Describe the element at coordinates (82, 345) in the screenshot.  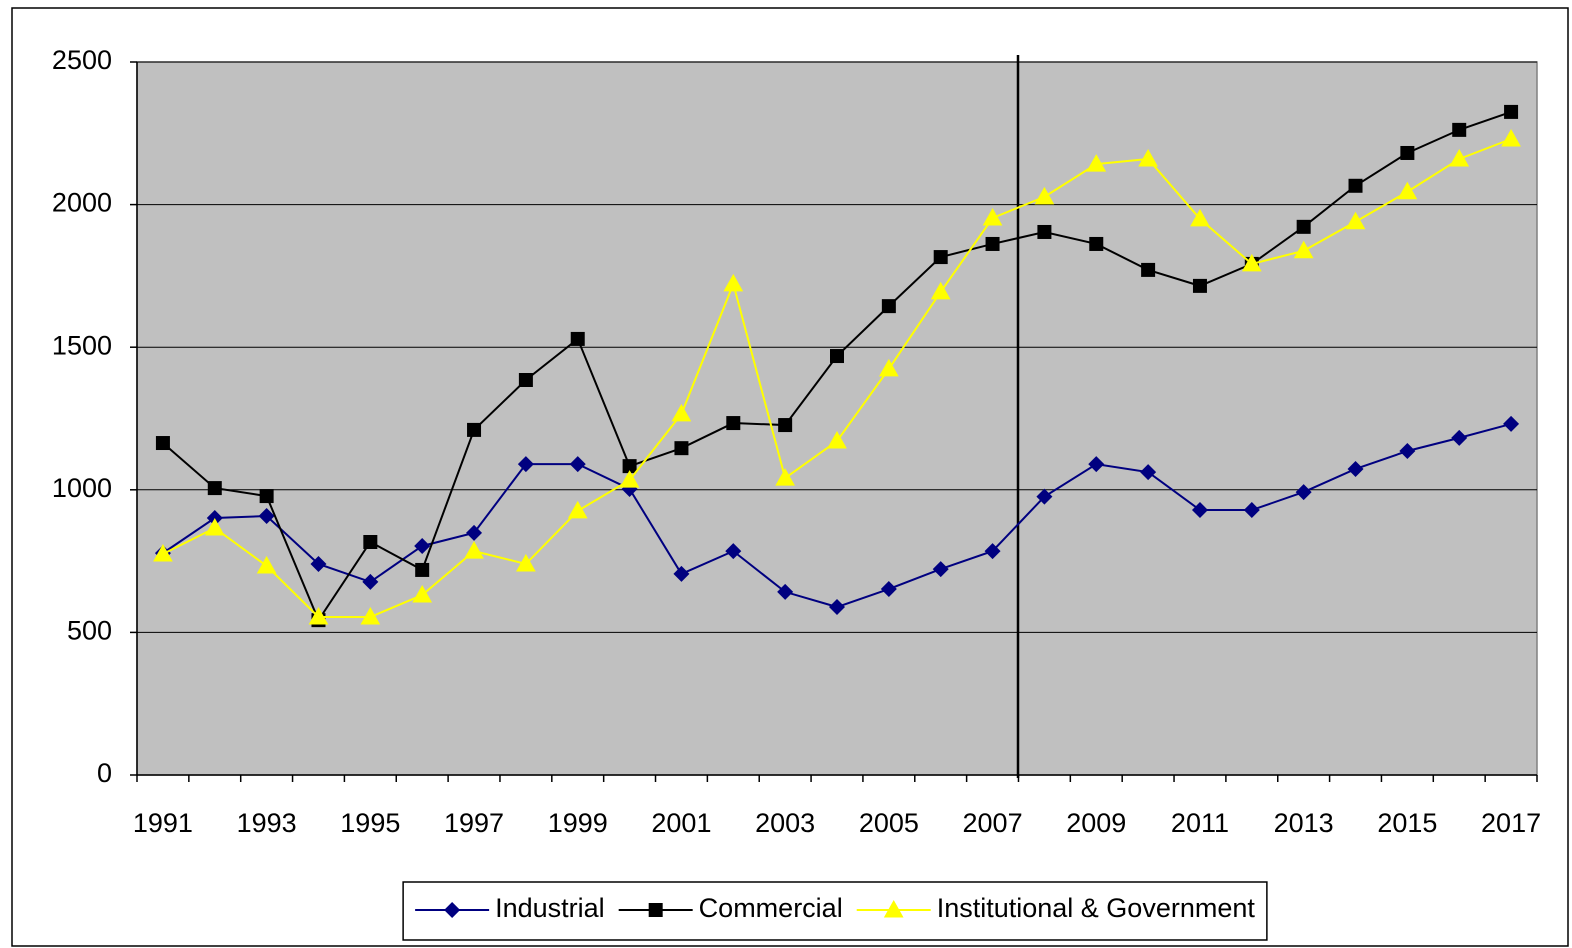
I see `y-tick-label: 1500` at that location.